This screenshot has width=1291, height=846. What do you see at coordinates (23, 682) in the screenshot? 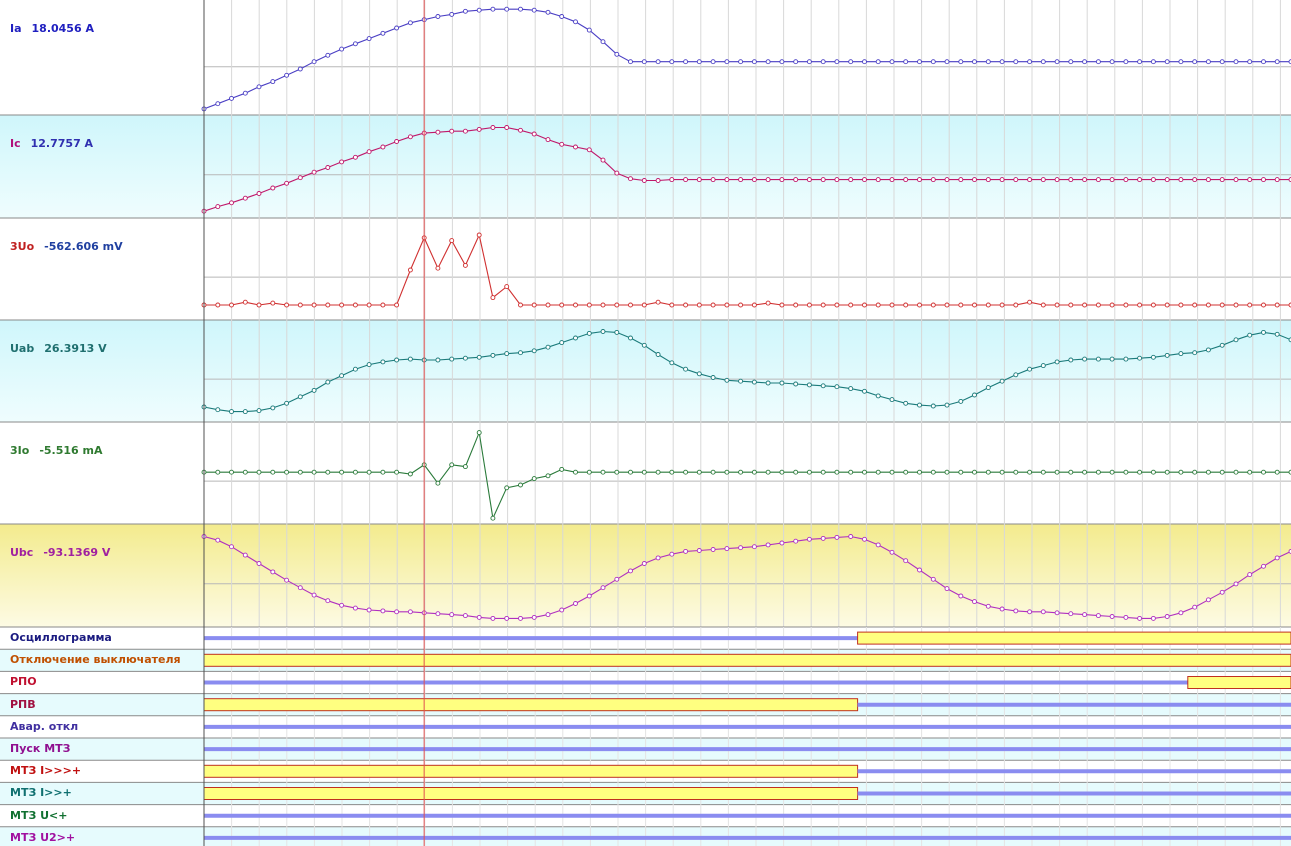
I see `digital-label: РПО` at bounding box center [23, 682].